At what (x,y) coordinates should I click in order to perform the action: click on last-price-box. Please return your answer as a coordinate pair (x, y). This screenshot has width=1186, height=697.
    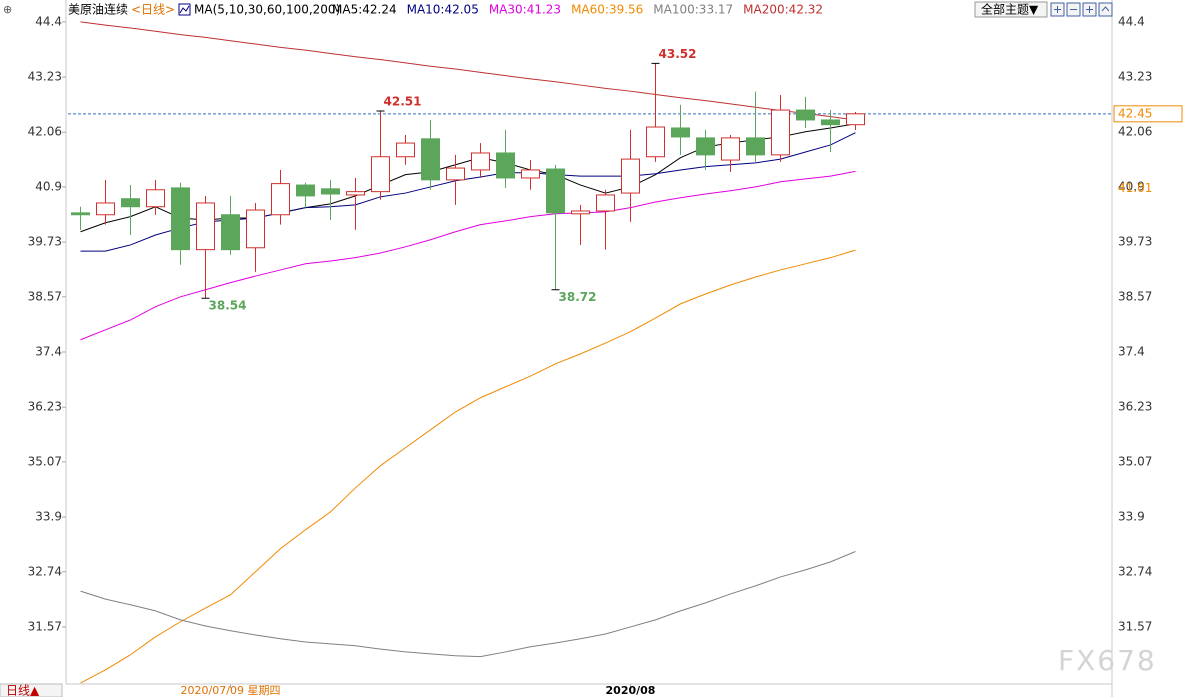
    Looking at the image, I should click on (1148, 114).